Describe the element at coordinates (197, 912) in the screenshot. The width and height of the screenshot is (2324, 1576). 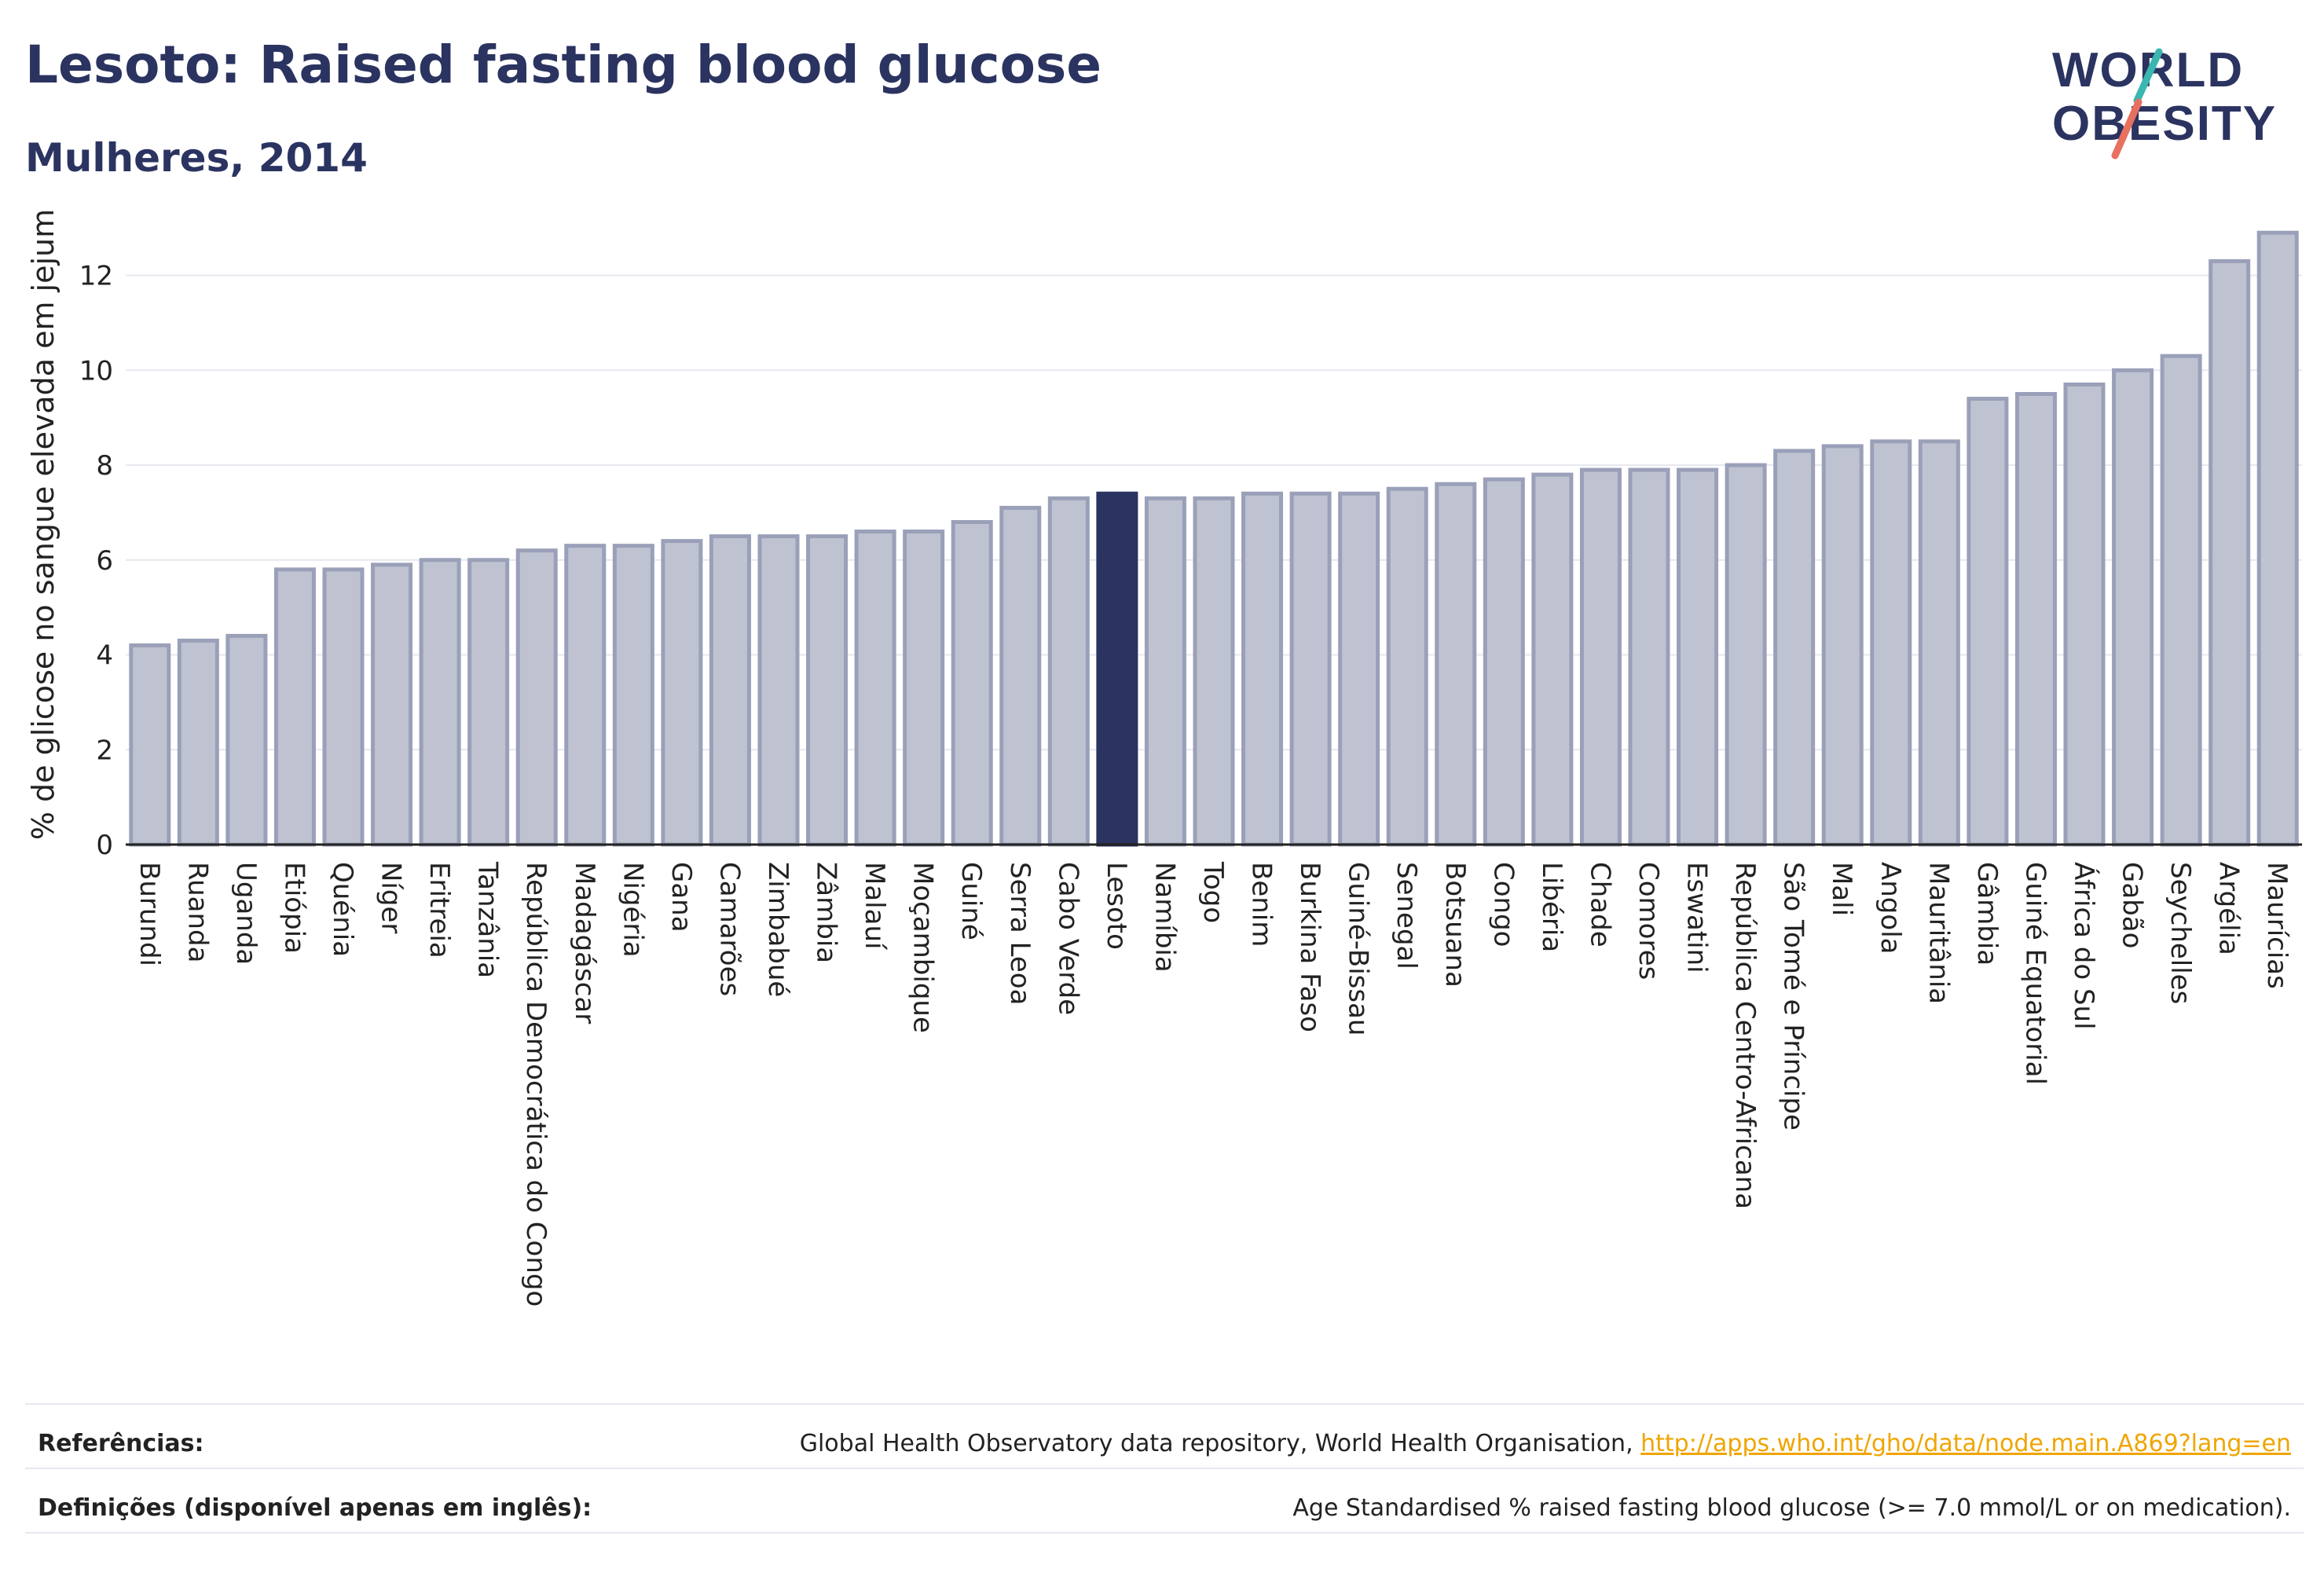
I see `x-tick-label: Ruanda` at that location.